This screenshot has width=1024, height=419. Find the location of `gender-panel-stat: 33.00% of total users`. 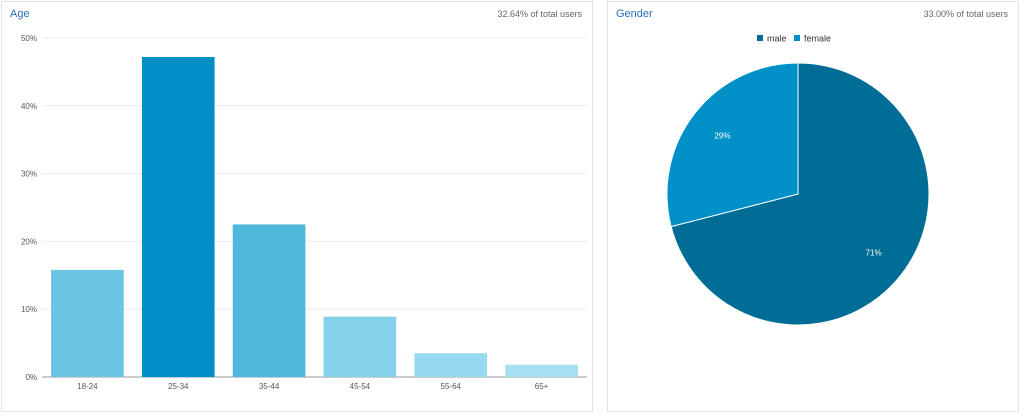

gender-panel-stat: 33.00% of total users is located at coordinates (965, 14).